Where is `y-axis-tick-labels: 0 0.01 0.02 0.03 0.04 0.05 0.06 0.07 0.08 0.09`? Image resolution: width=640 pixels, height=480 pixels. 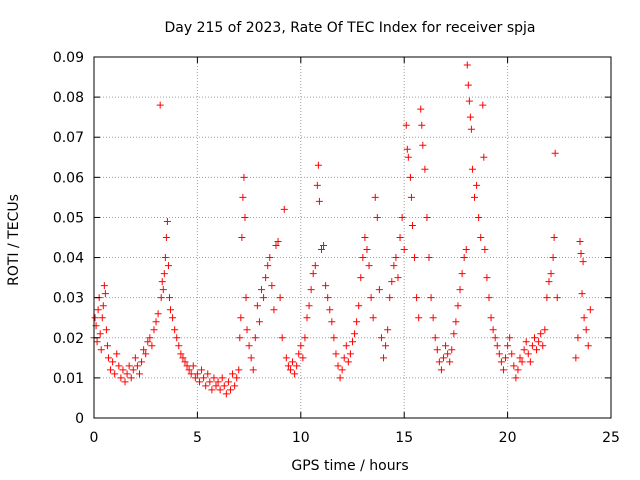 y-axis-tick-labels: 0 0.01 0.02 0.03 0.04 0.05 0.06 0.07 0.08 0.09 is located at coordinates (68, 238).